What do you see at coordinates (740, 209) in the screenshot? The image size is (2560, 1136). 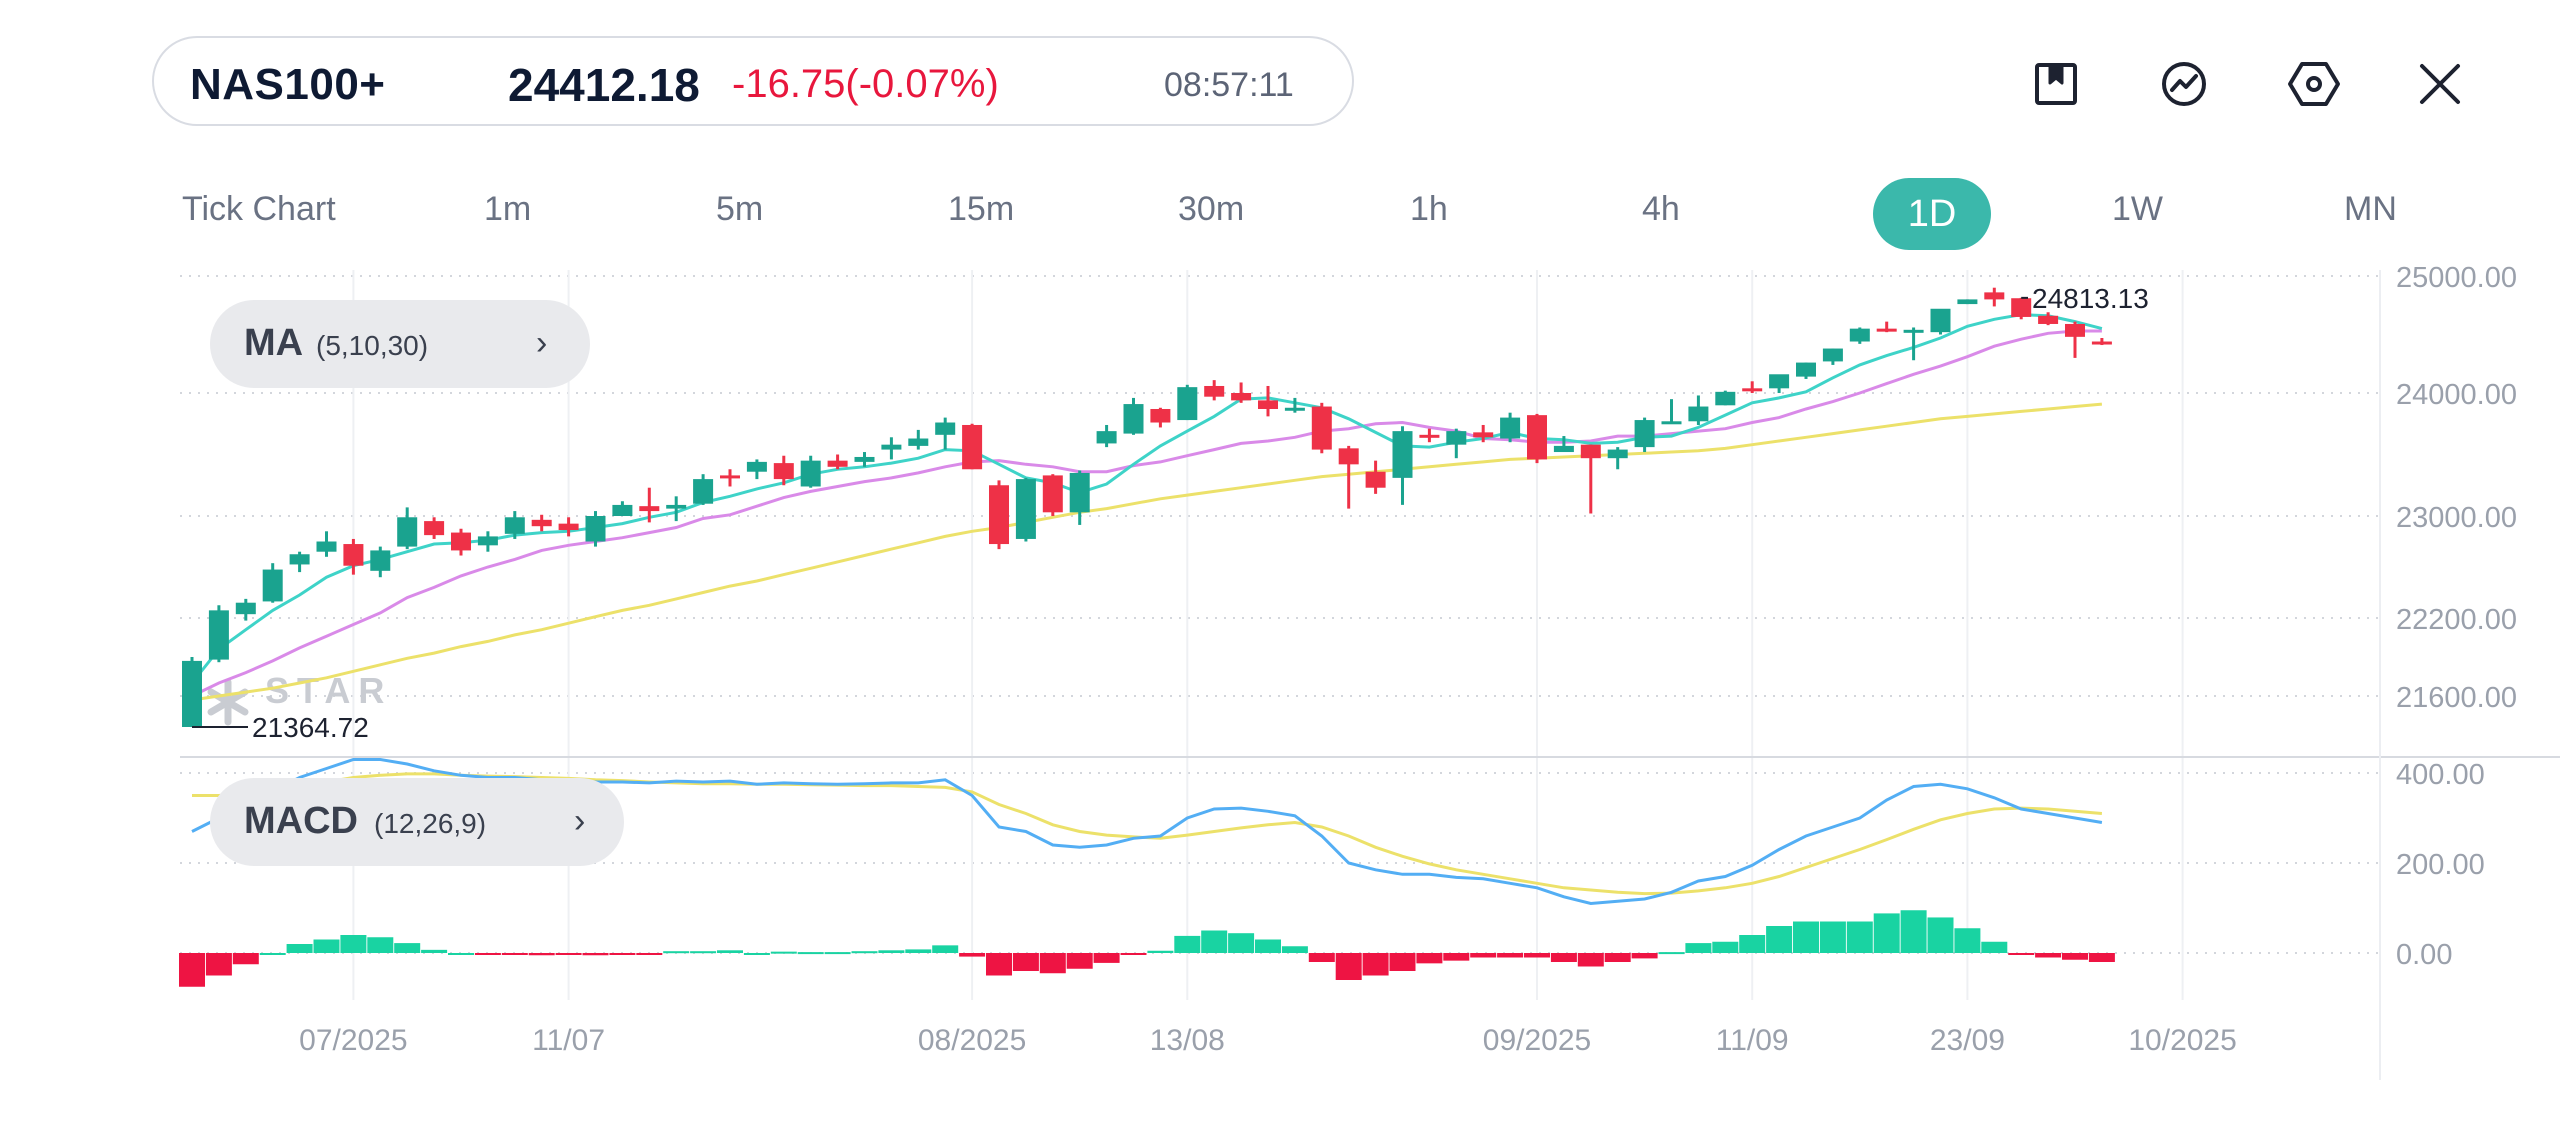 I see `tab-5m: 5m` at bounding box center [740, 209].